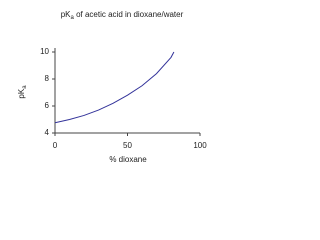 The width and height of the screenshot is (320, 240). I want to click on ylabel-subscript: a, so click(25, 87).